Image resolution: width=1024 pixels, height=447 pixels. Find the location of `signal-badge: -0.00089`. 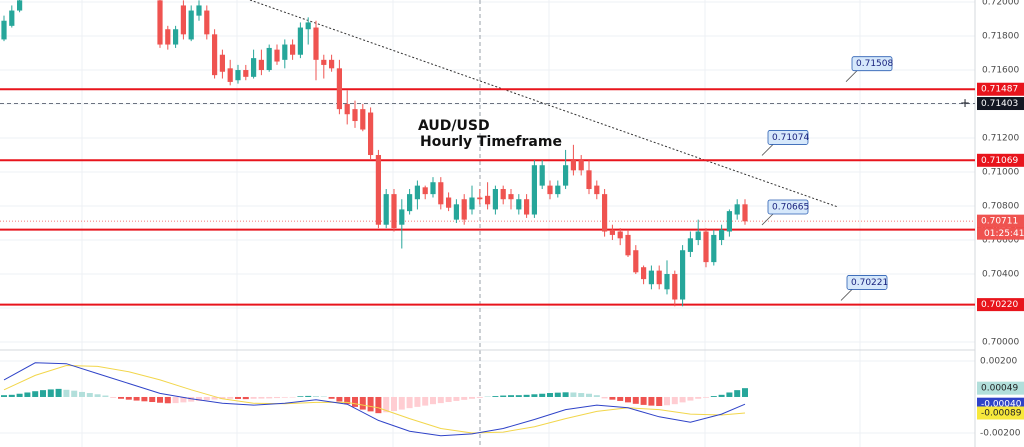

signal-badge: -0.00089 is located at coordinates (1001, 413).